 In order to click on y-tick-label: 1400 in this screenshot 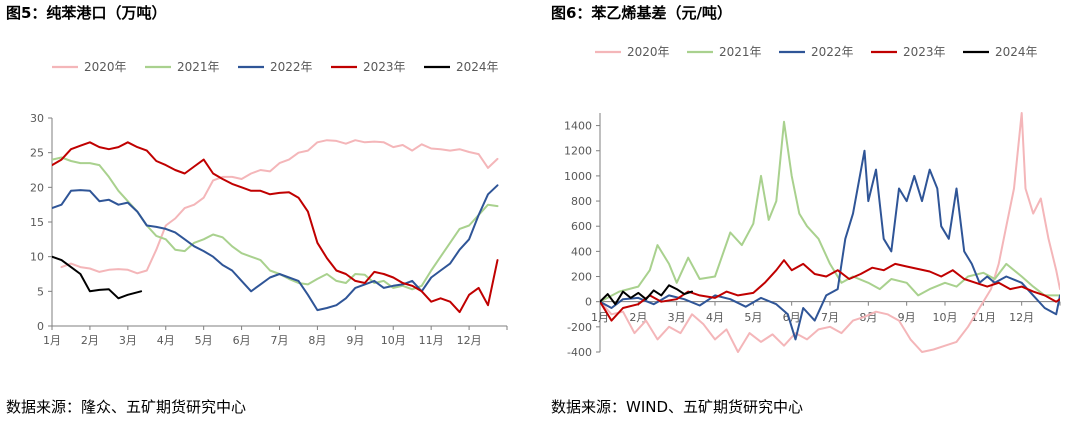, I will do `click(578, 126)`.